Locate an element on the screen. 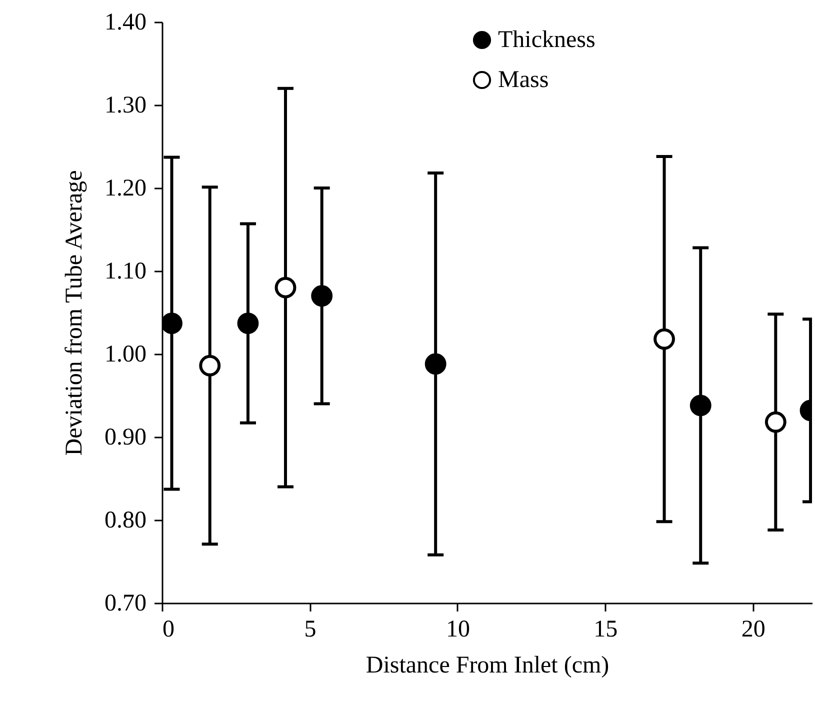 The height and width of the screenshot is (709, 815). x-tick-label: 20 is located at coordinates (753, 629).